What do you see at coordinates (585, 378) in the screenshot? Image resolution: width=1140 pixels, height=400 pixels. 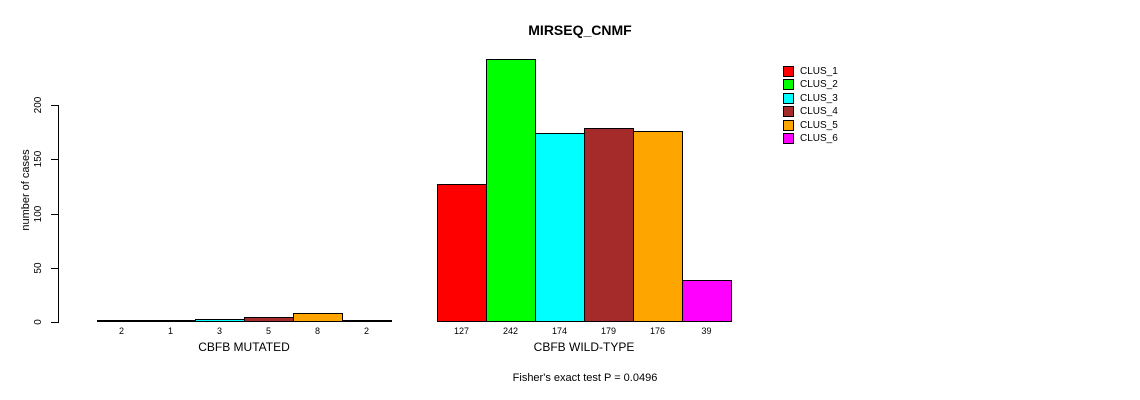 I see `annotation-text: Fisher's exact test P = 0.0496` at bounding box center [585, 378].